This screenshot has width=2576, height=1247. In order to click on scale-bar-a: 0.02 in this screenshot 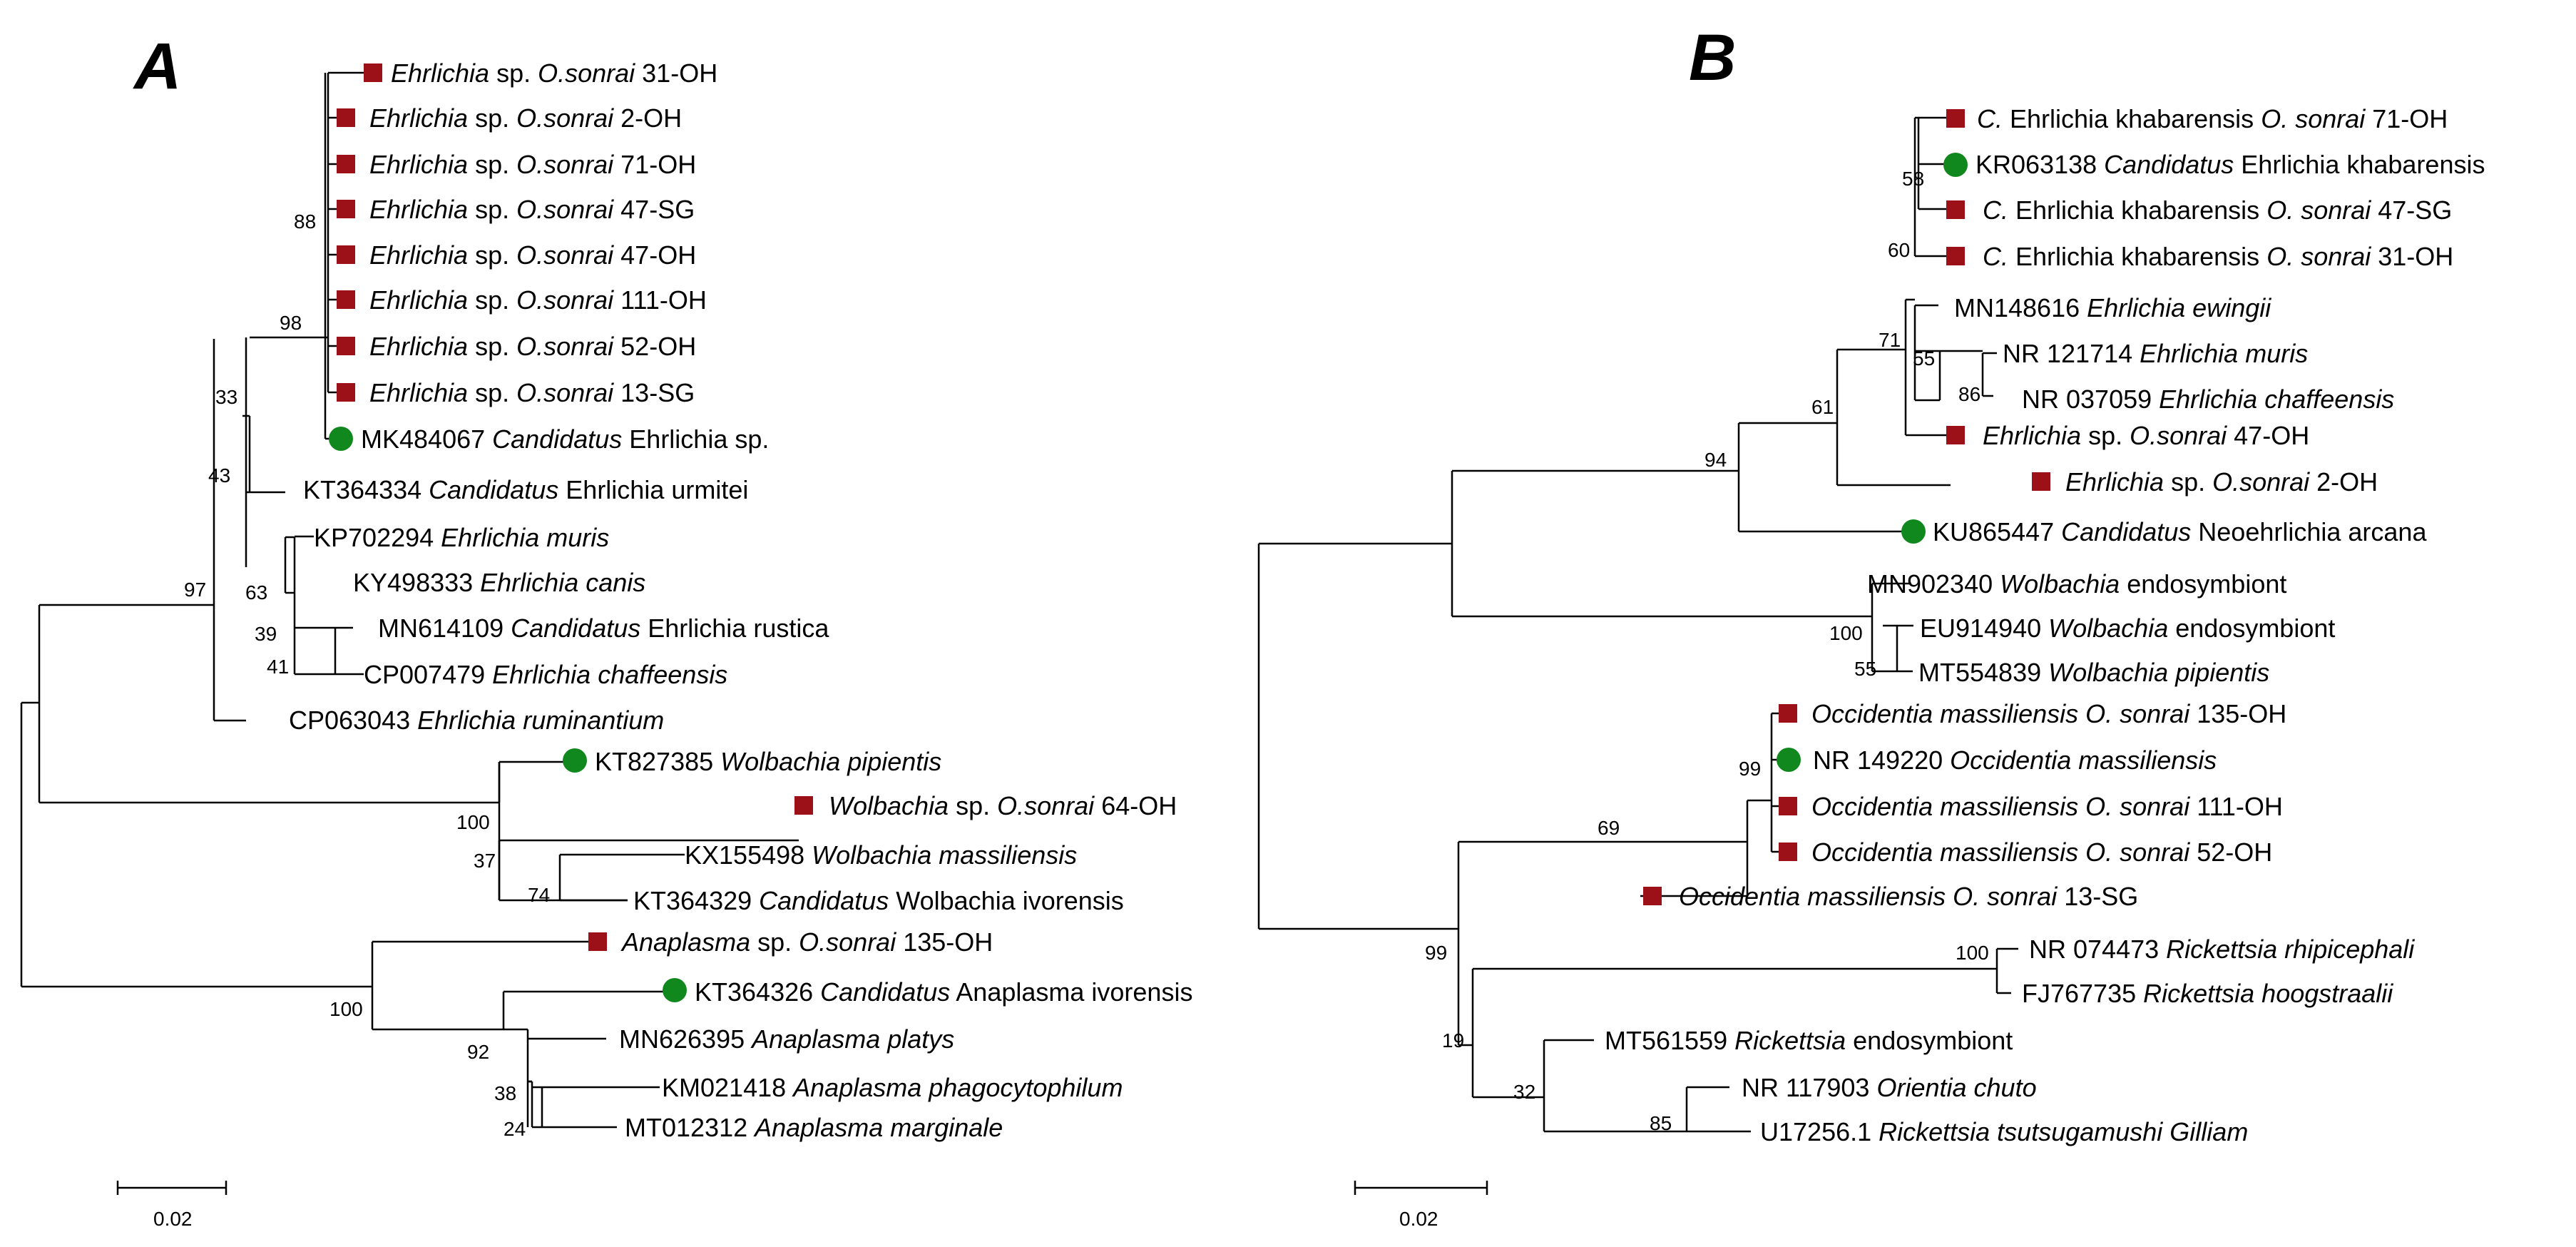, I will do `click(172, 1205)`.